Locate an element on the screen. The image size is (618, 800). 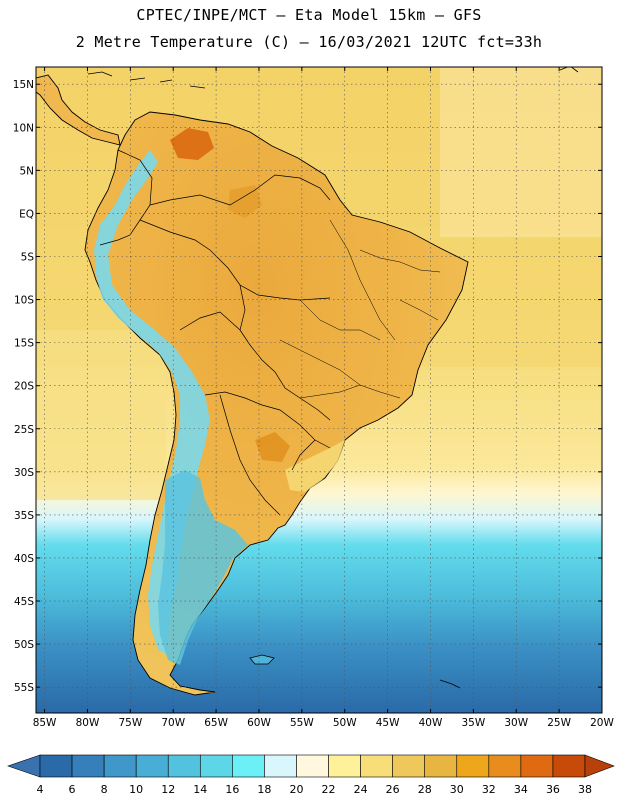
map-title-line-1: CPTEC/INPE/MCT – Eta Model 15km – GFS is located at coordinates (309, 15).